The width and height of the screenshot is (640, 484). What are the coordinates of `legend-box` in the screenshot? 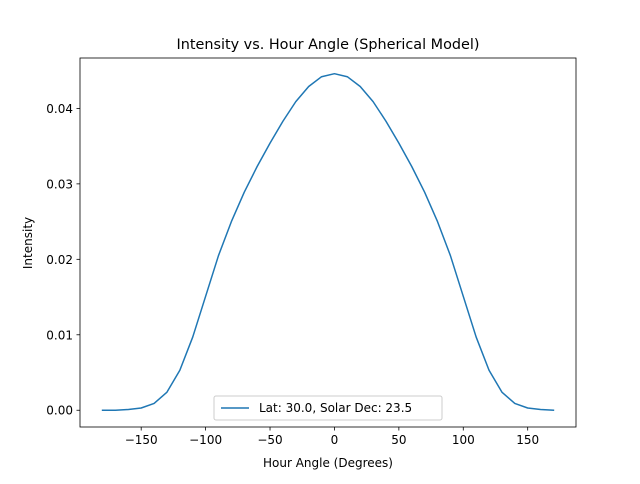 It's located at (328, 408).